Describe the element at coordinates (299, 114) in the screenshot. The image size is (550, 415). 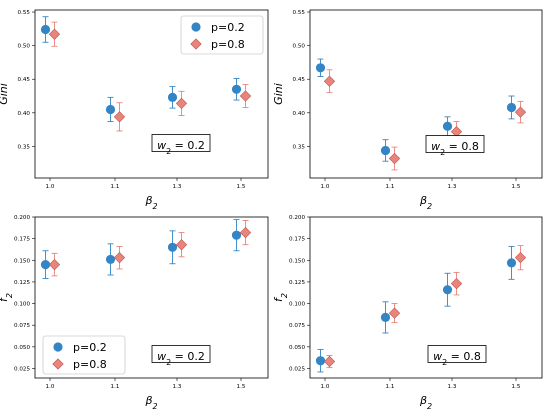
I see `y-tick-label: 0.40` at that location.